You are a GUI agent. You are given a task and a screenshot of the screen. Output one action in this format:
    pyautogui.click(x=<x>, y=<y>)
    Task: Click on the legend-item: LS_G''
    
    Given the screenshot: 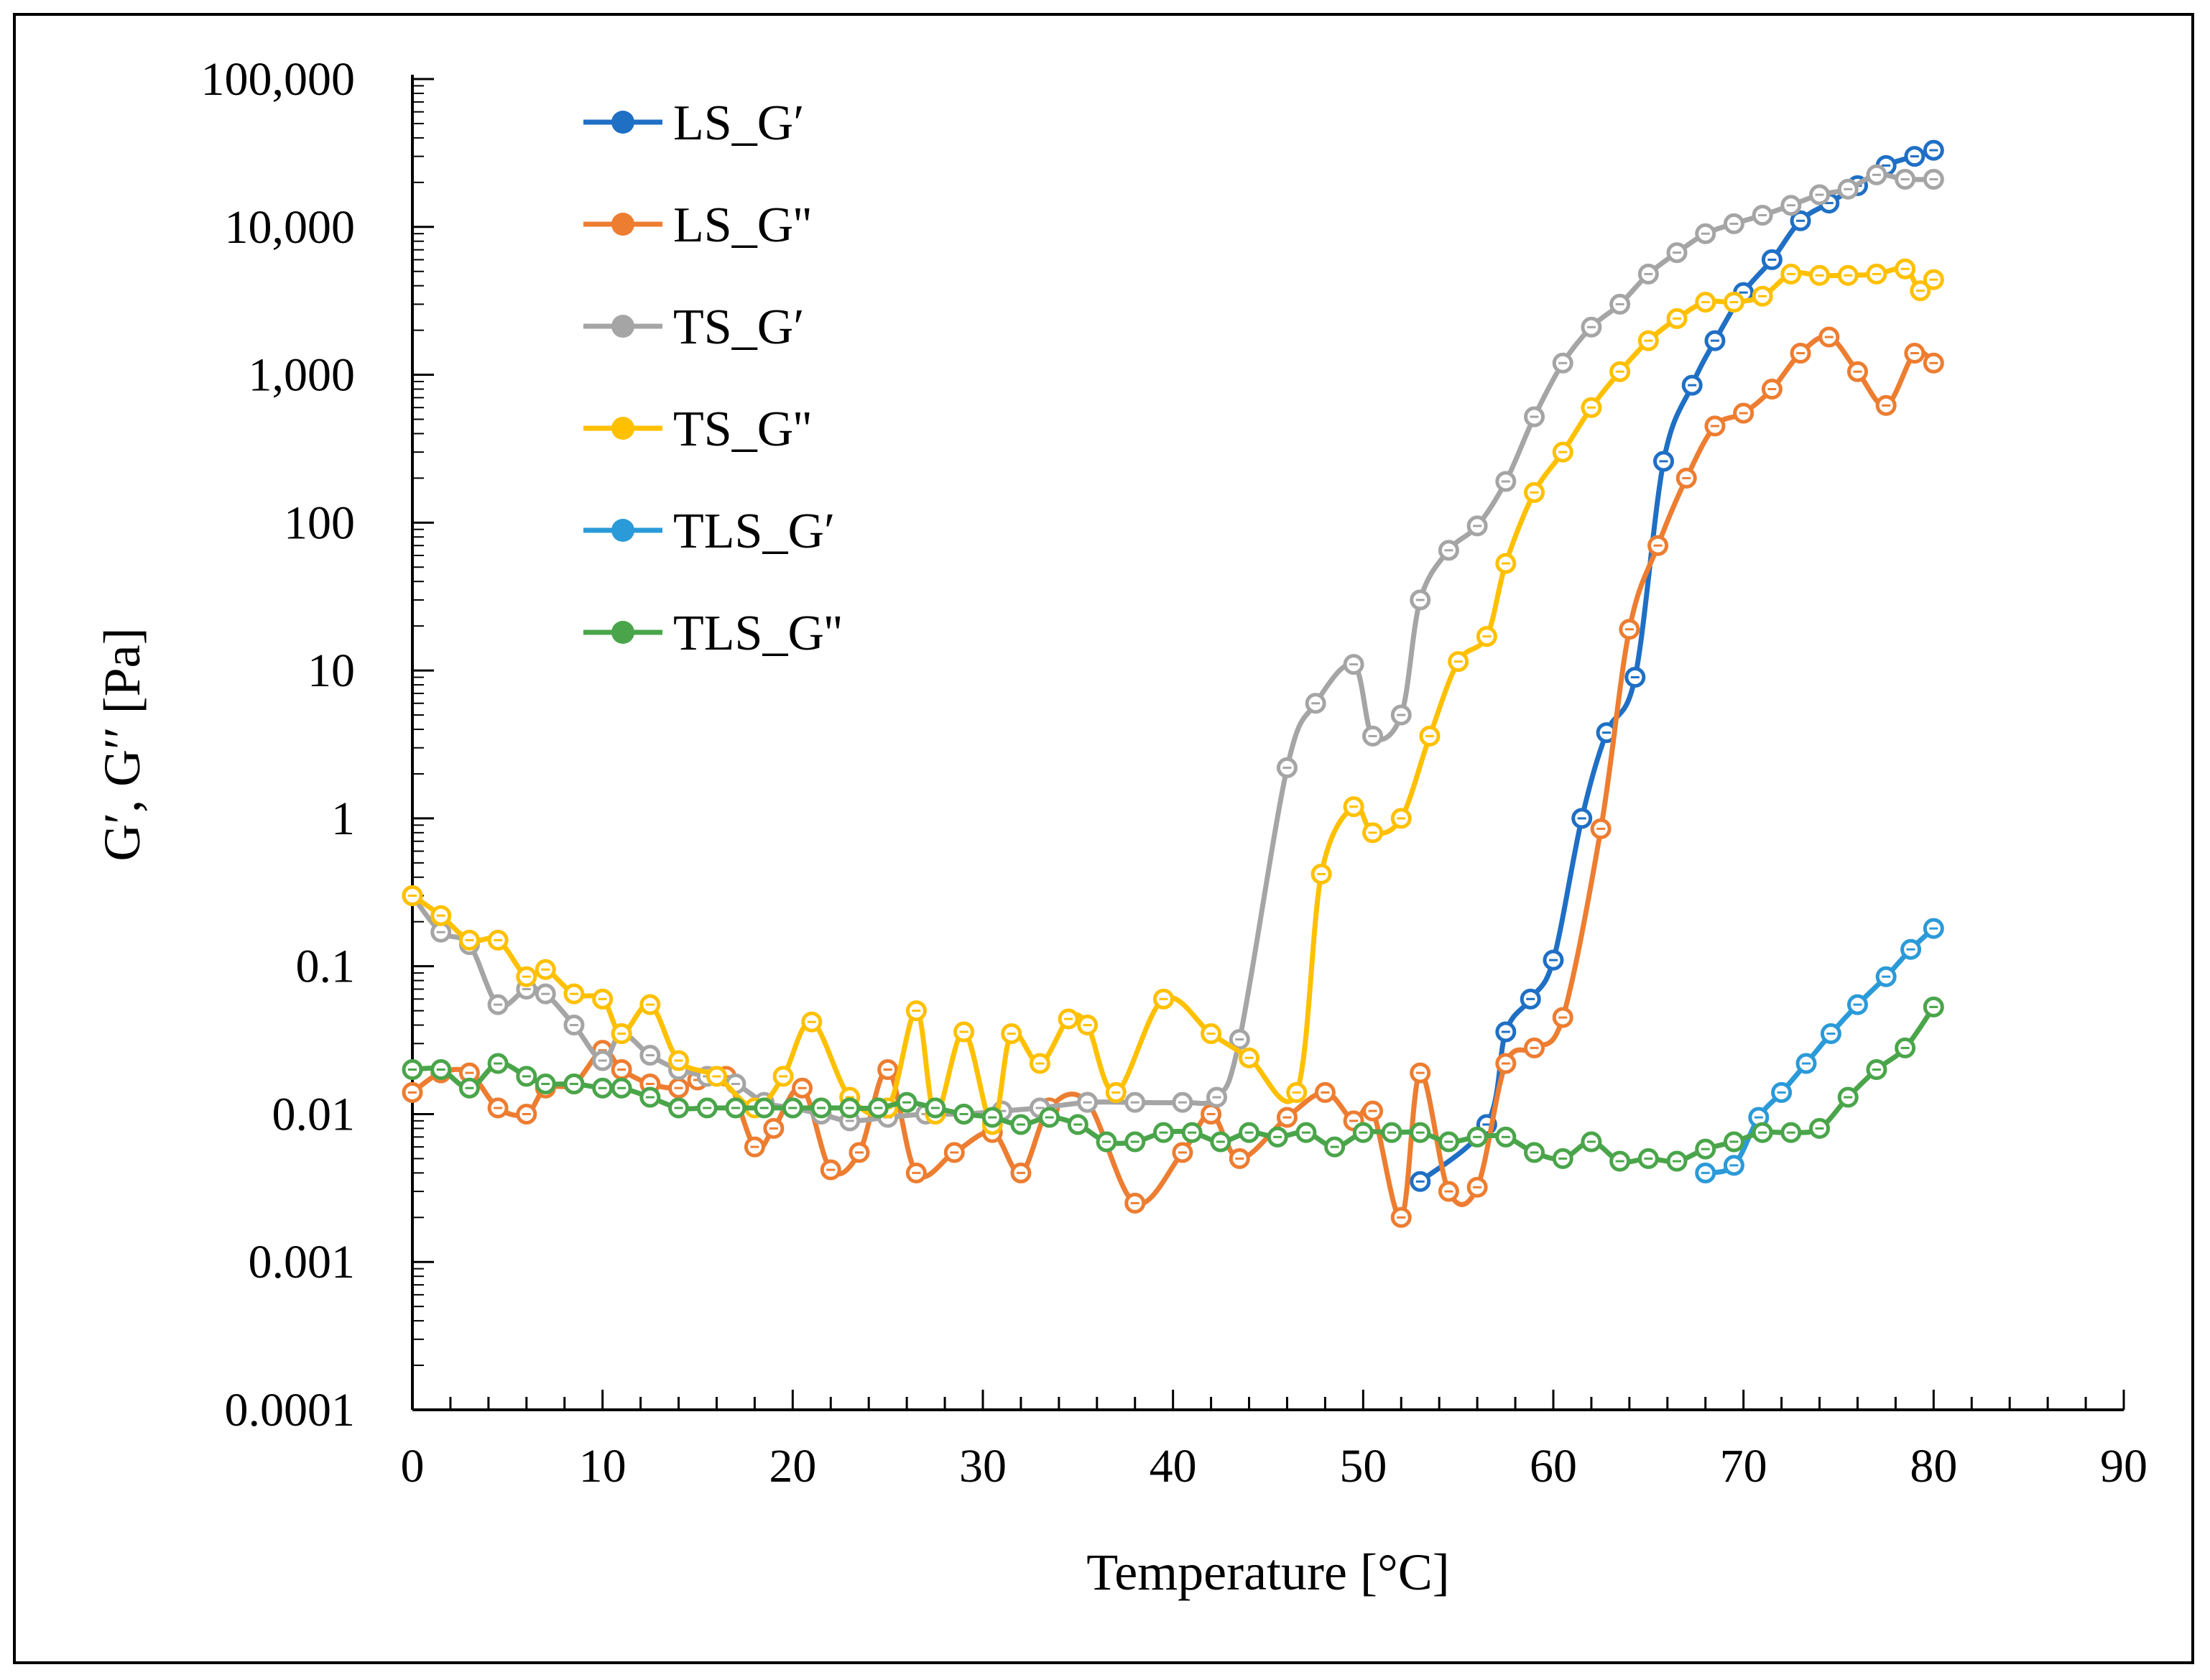 What is the action you would take?
    pyautogui.click(x=697, y=225)
    